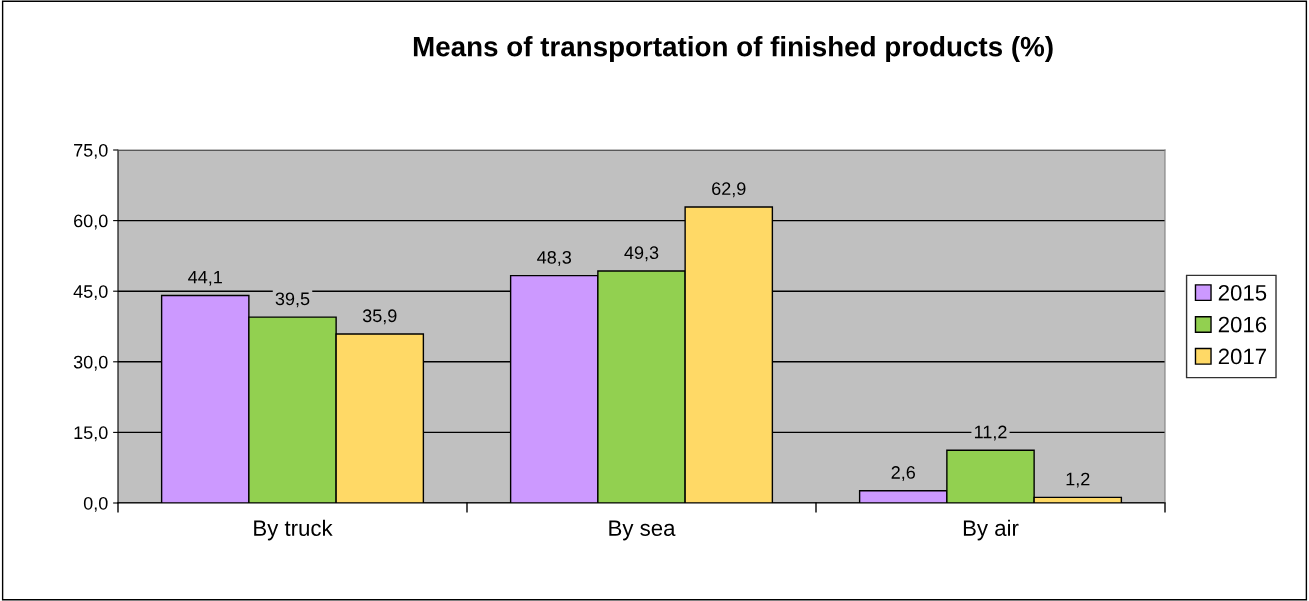 The width and height of the screenshot is (1309, 601). What do you see at coordinates (292, 300) in the screenshot?
I see `data-label: 39,5` at bounding box center [292, 300].